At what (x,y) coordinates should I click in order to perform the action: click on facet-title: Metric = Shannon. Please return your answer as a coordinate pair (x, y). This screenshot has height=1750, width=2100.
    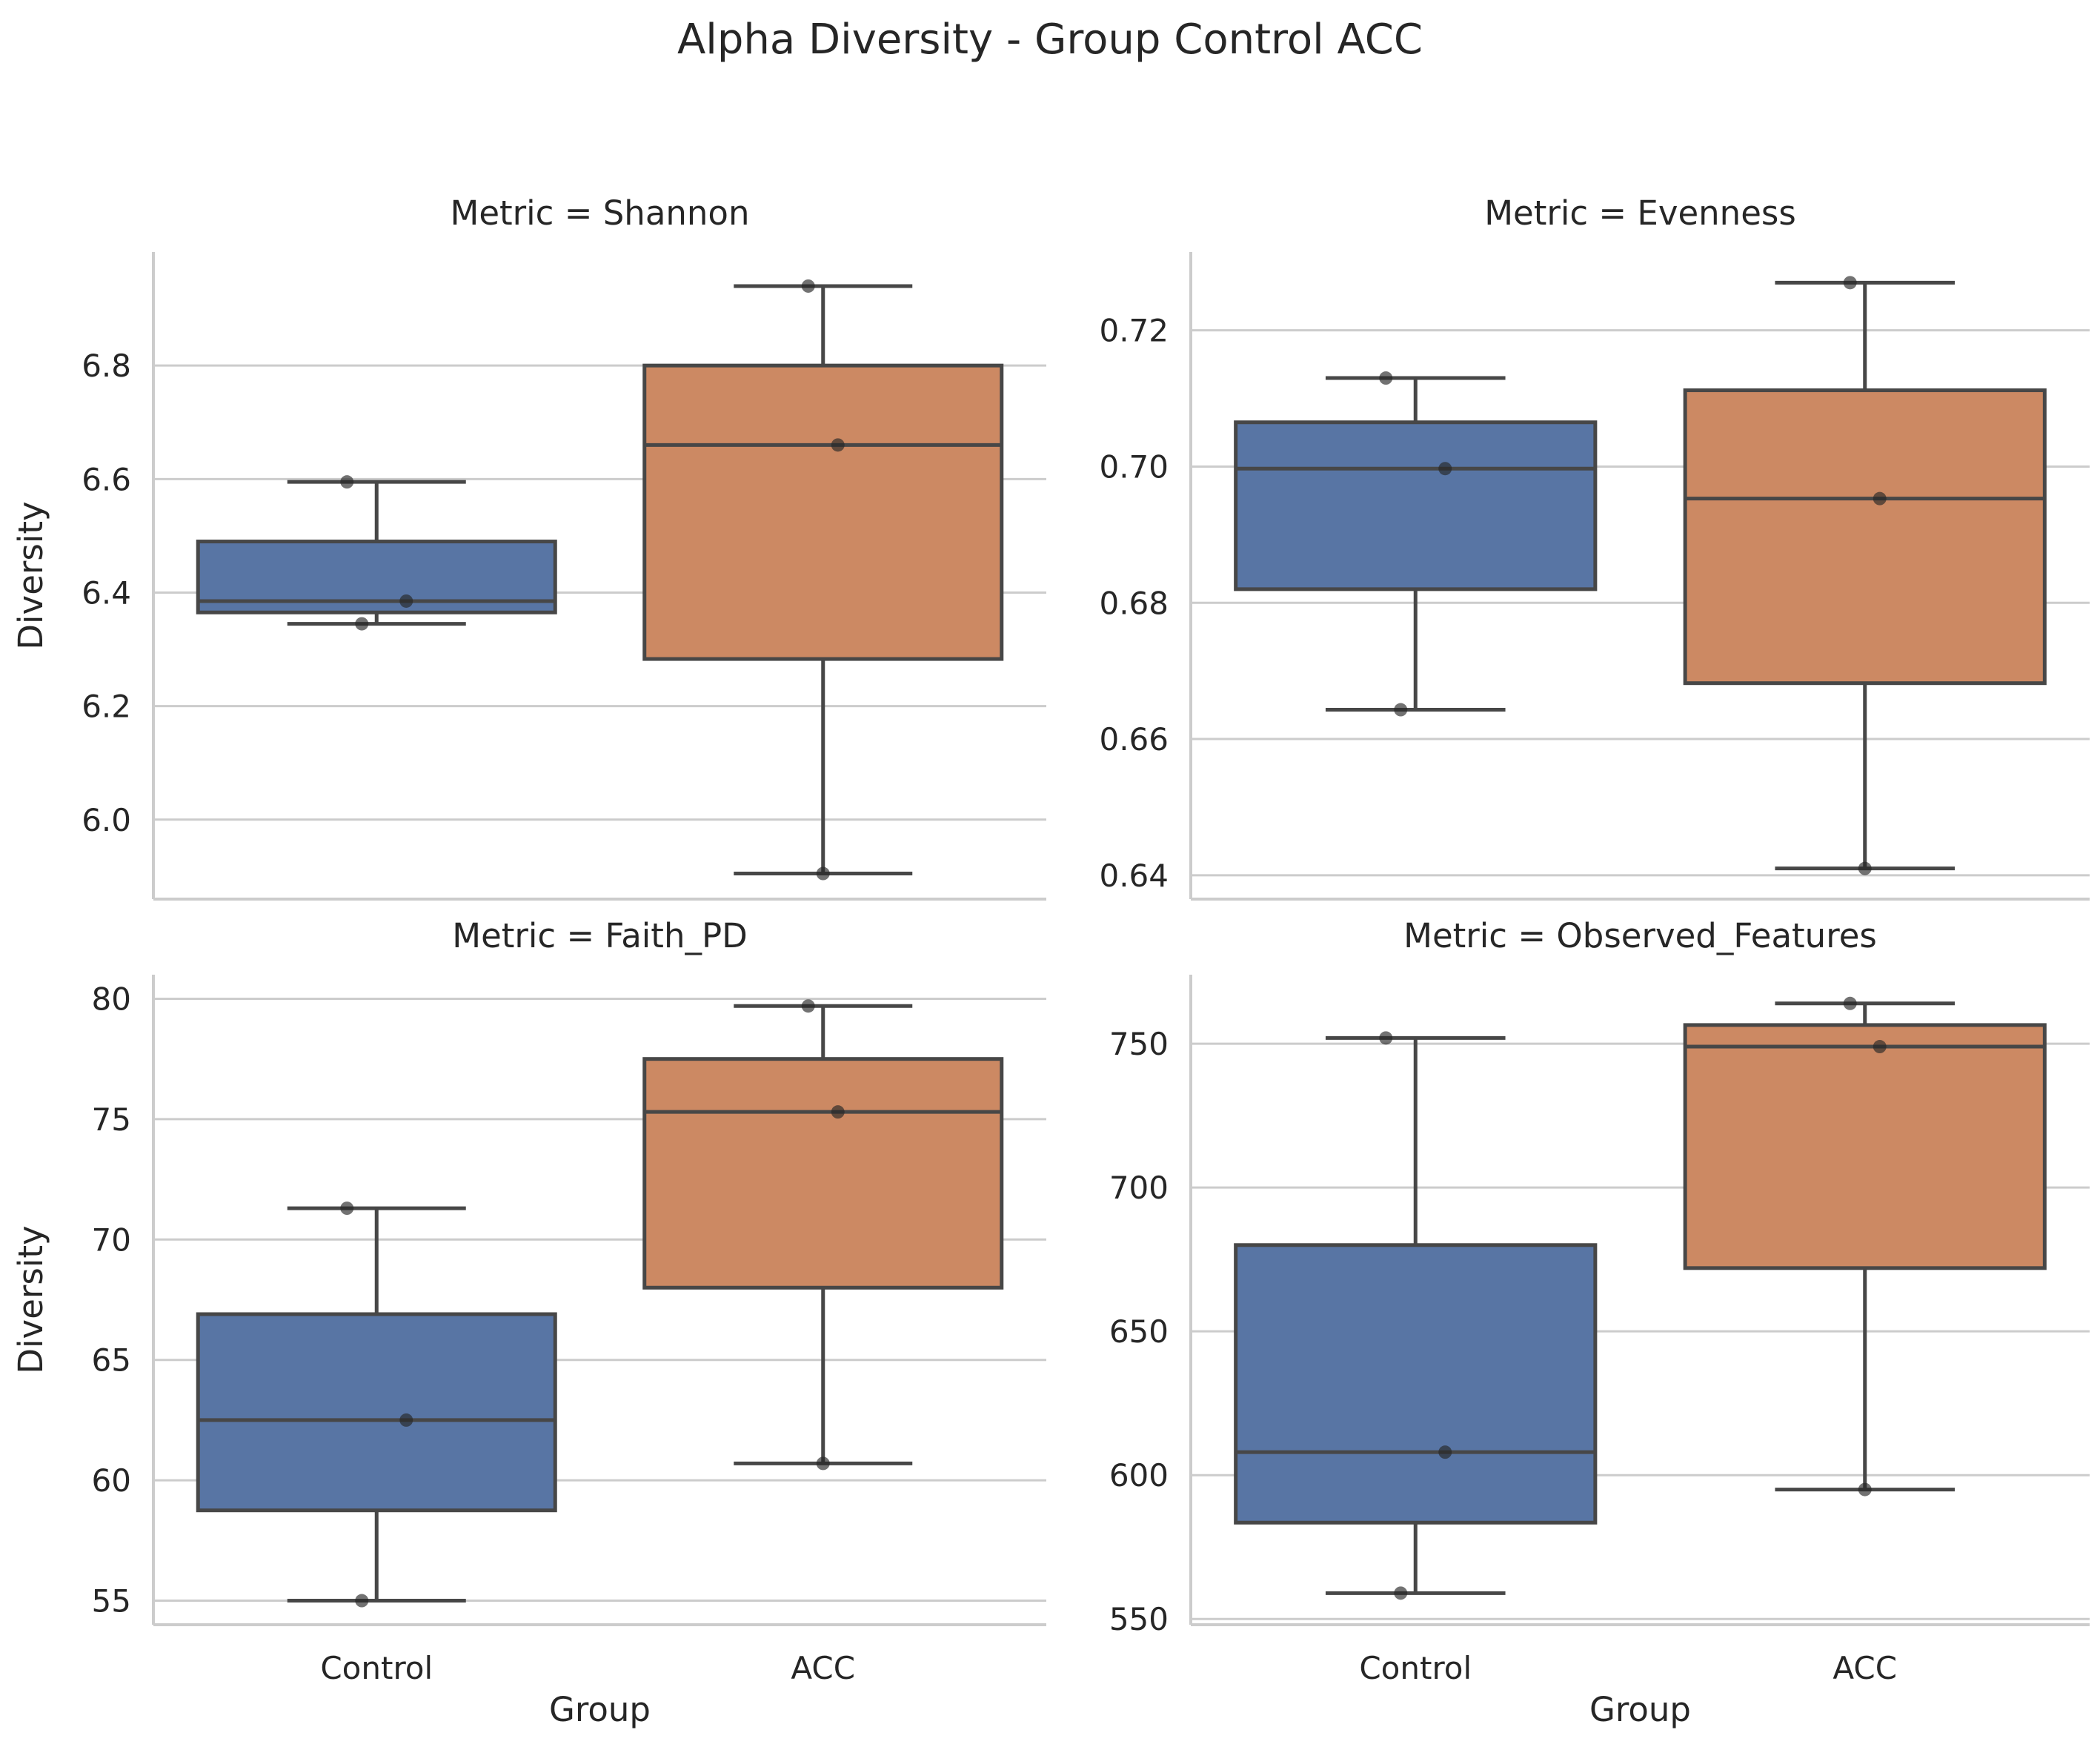
    Looking at the image, I should click on (601, 213).